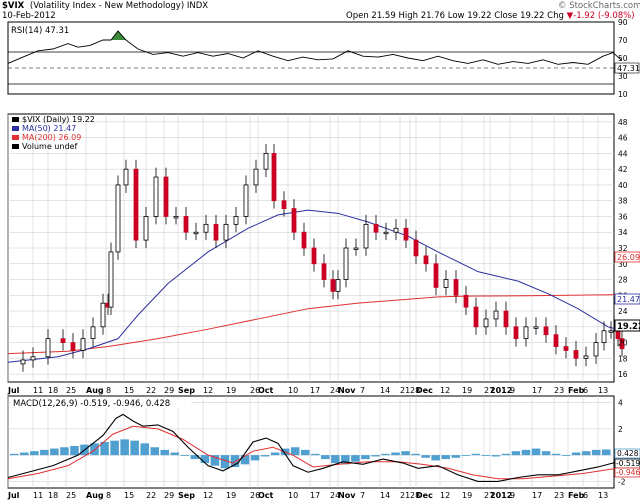  I want to click on x-tick-label: Oct, so click(266, 390).